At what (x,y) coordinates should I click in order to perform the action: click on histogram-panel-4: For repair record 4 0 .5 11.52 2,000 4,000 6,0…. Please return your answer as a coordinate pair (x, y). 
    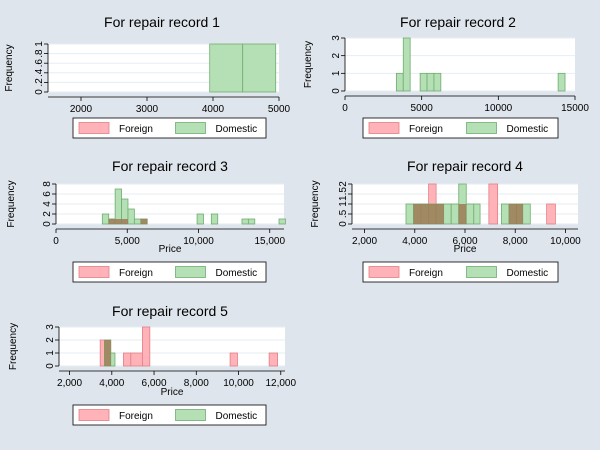
    Looking at the image, I should click on (445, 220).